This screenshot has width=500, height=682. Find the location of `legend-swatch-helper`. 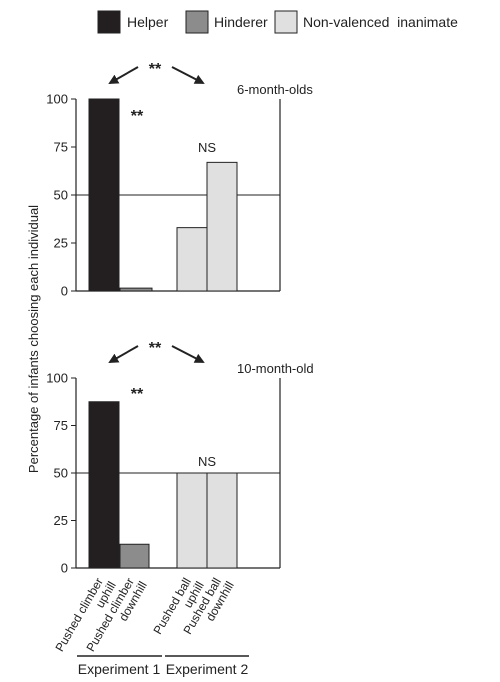

legend-swatch-helper is located at coordinates (109, 22).